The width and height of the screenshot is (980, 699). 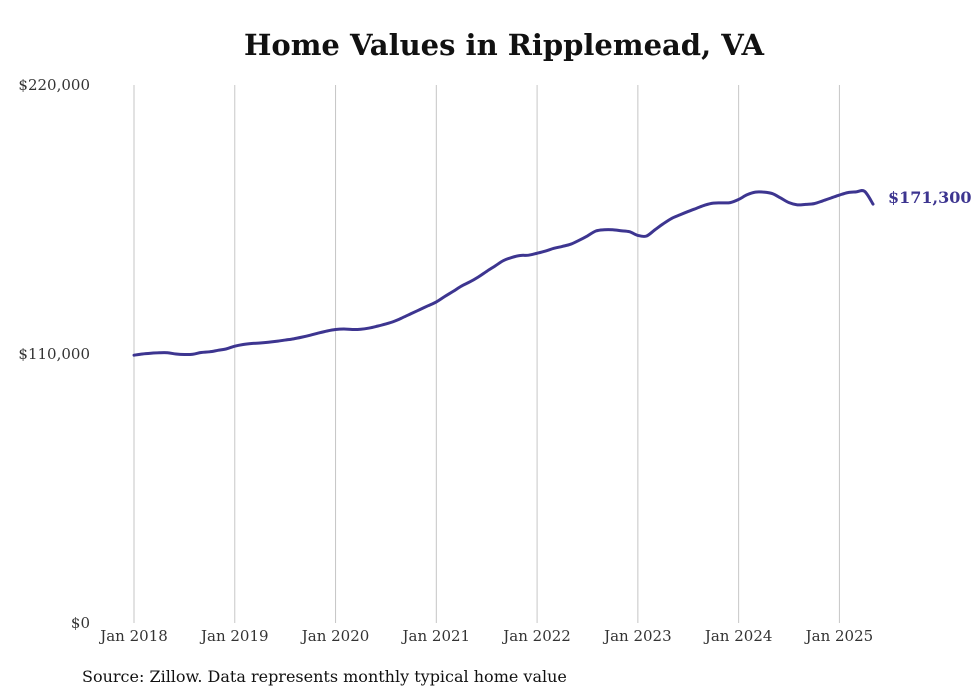 I want to click on end-value-label: $171,300, so click(x=930, y=197).